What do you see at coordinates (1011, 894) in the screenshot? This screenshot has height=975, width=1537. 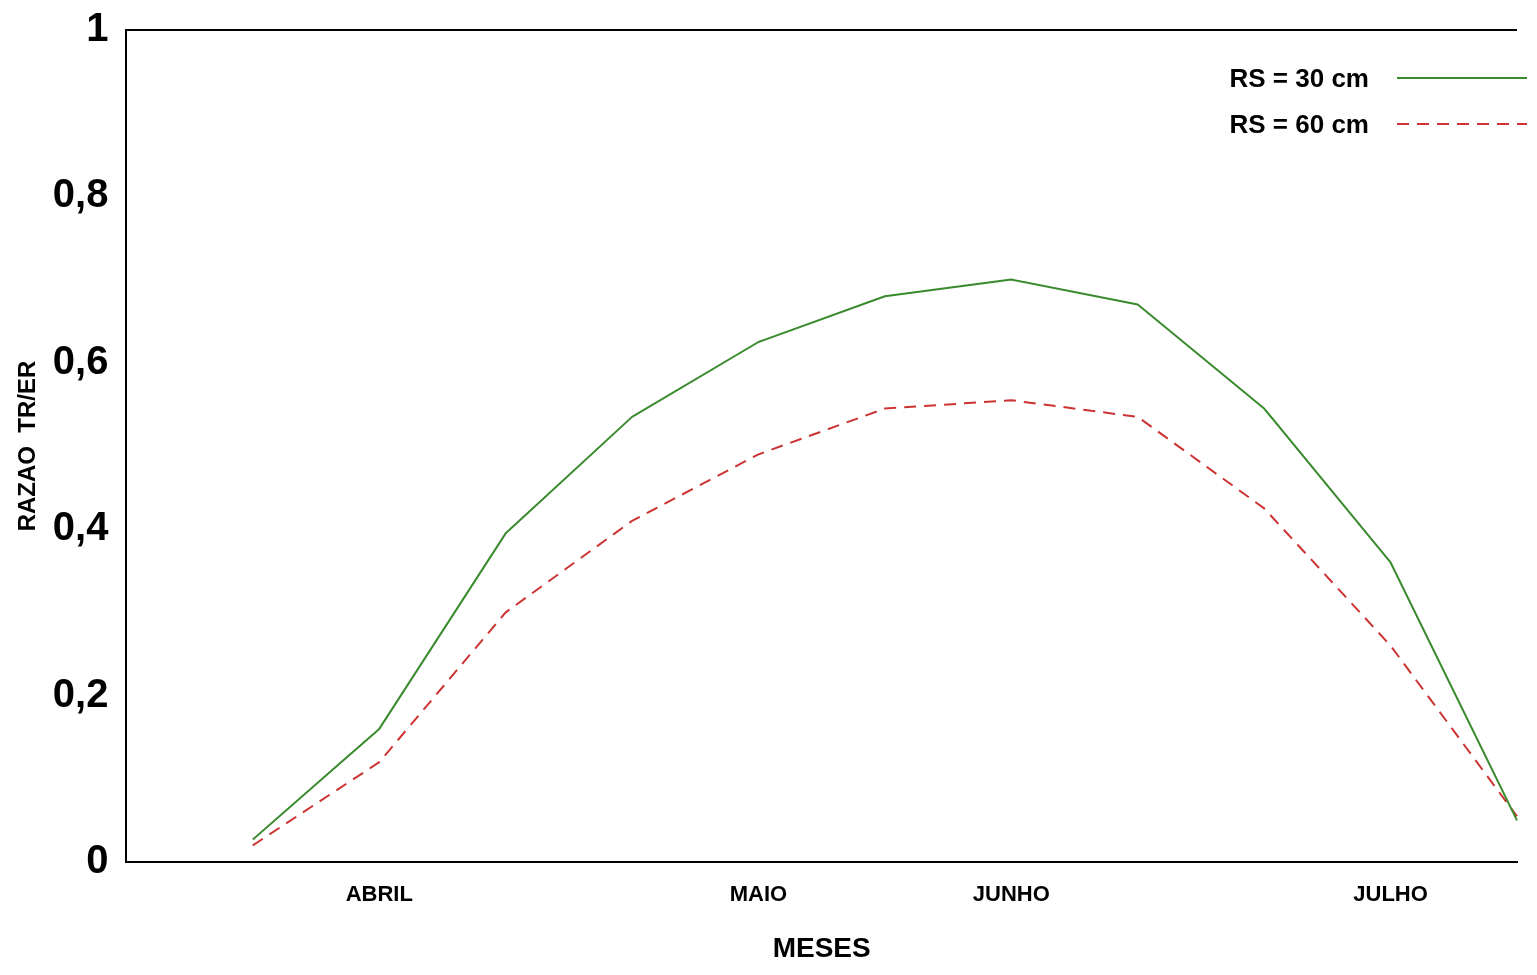 I see `x-tick-label: JUNHO` at bounding box center [1011, 894].